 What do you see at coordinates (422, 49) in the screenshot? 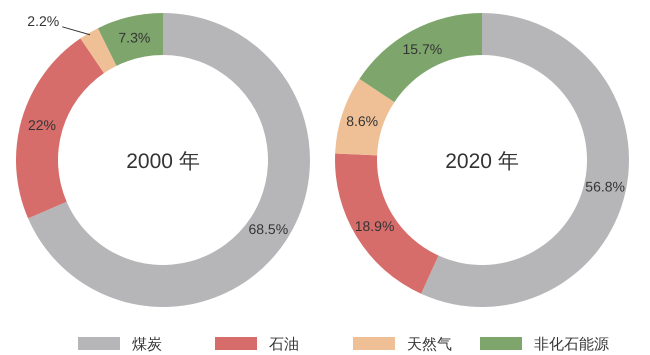
I see `data-label: 15.7%` at bounding box center [422, 49].